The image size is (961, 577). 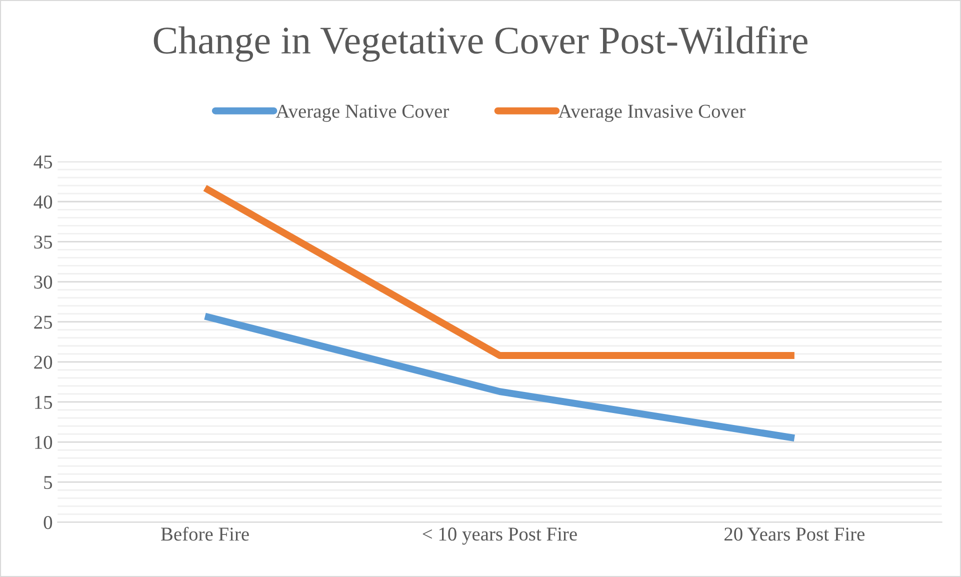 What do you see at coordinates (481, 44) in the screenshot?
I see `chart-title: Change in Vegetative Cover Post-Wildfire` at bounding box center [481, 44].